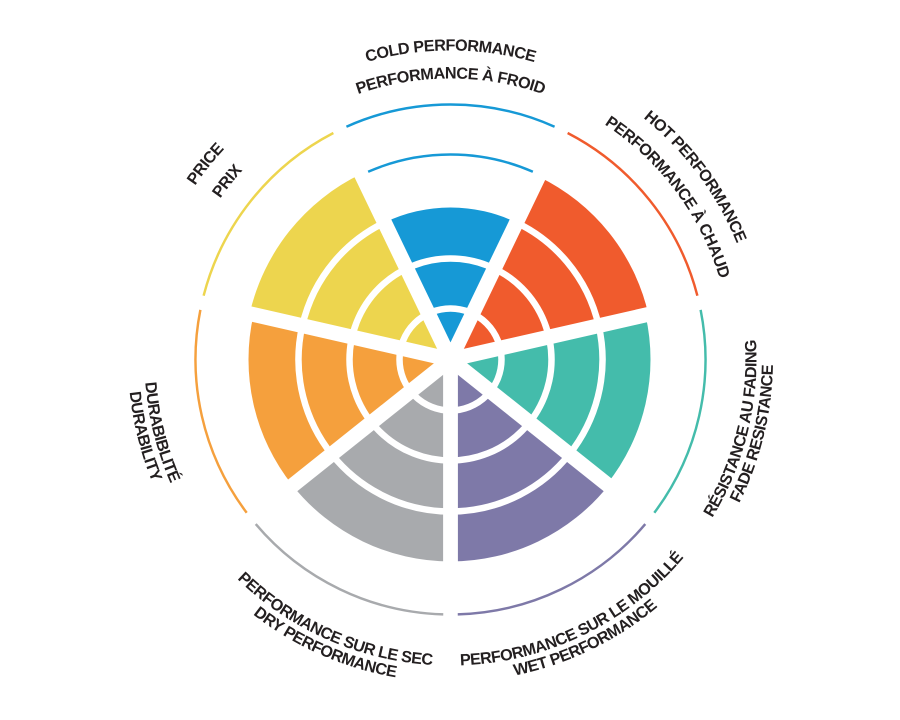  Describe the element at coordinates (450, 51) in the screenshot. I see `svg-text: COLD PERFORMANCE` at that location.